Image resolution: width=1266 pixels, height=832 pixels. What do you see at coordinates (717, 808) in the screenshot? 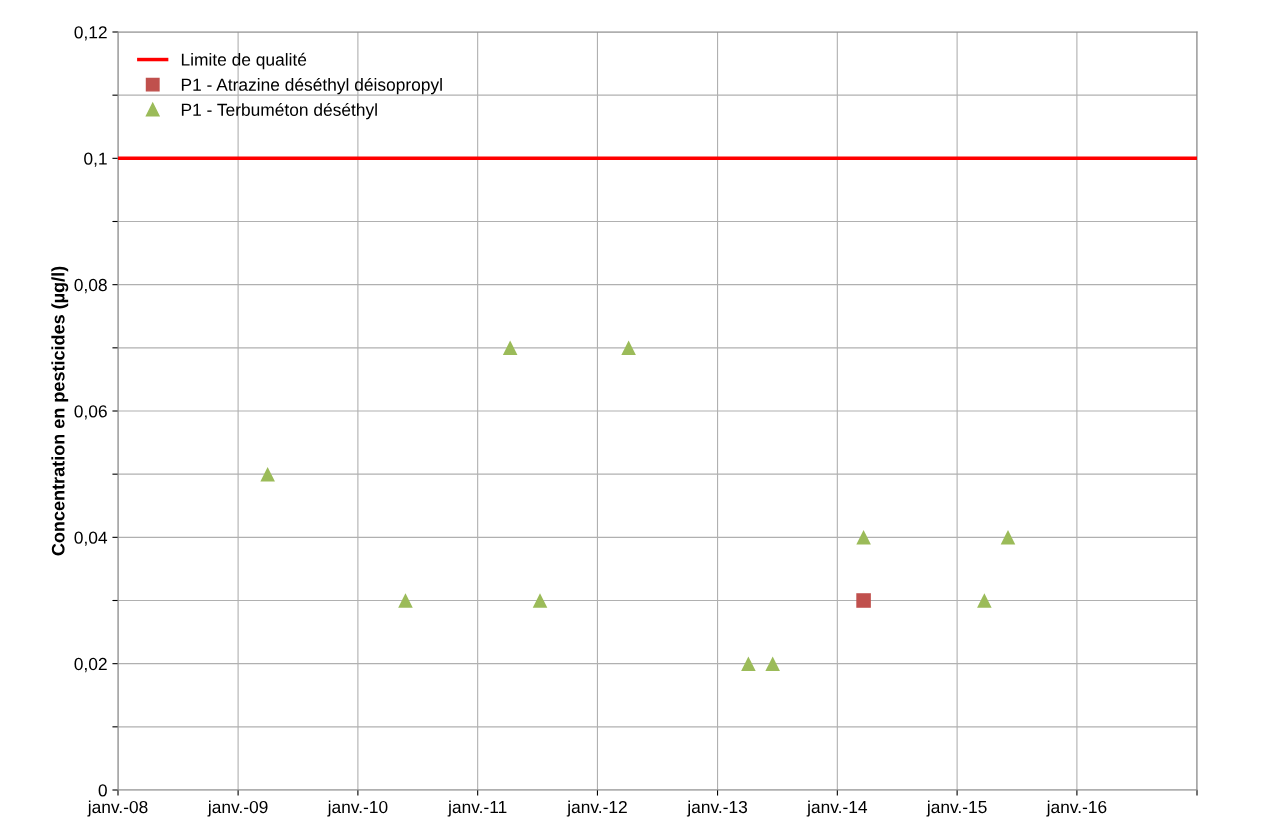
I see `x-tick-label: janv.-13` at bounding box center [717, 808].